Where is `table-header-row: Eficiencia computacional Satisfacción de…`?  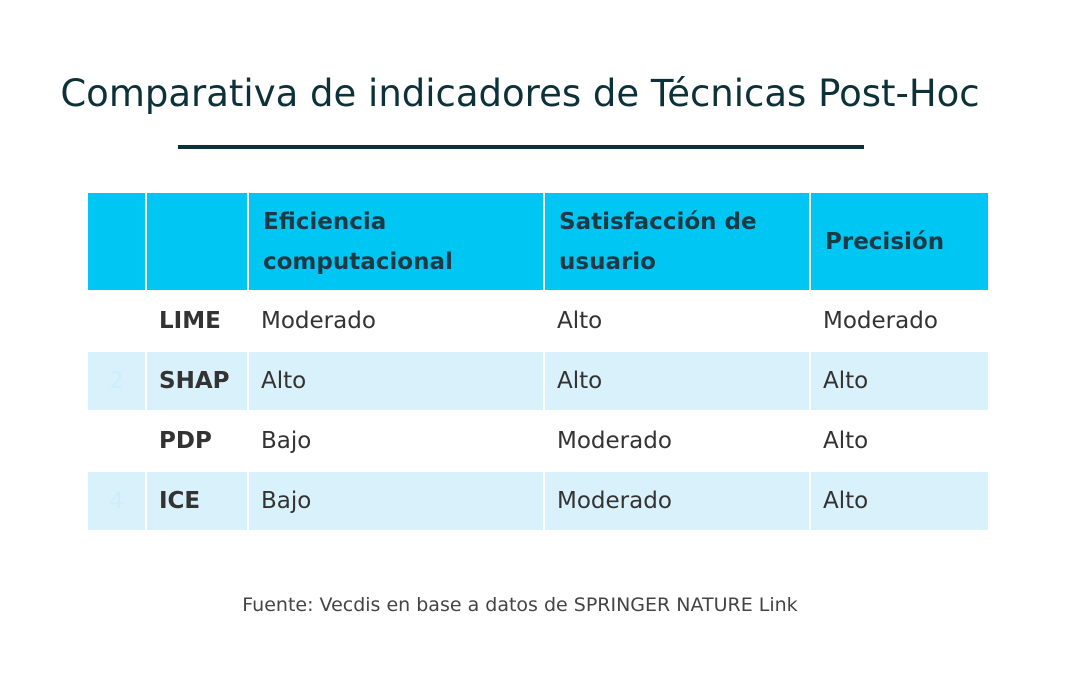
table-header-row: Eficiencia computacional Satisfacción de… is located at coordinates (538, 242).